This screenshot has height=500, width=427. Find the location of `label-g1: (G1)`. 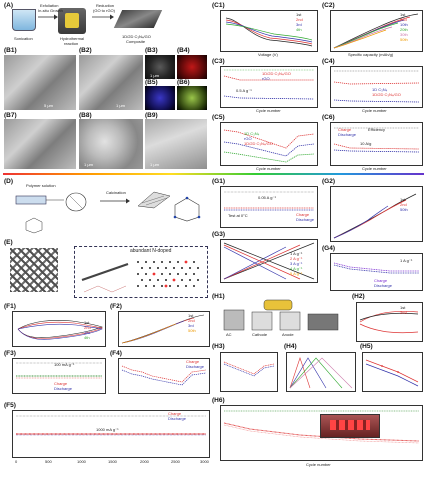

label-g1: (G1) is located at coordinates (218, 181).